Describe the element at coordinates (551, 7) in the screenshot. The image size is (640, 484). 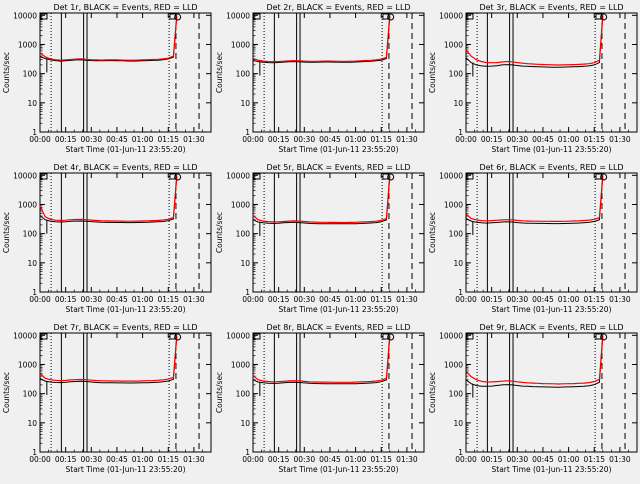
I see `panel-title: Det 3r, BLACK = Events, RED = LLD` at that location.